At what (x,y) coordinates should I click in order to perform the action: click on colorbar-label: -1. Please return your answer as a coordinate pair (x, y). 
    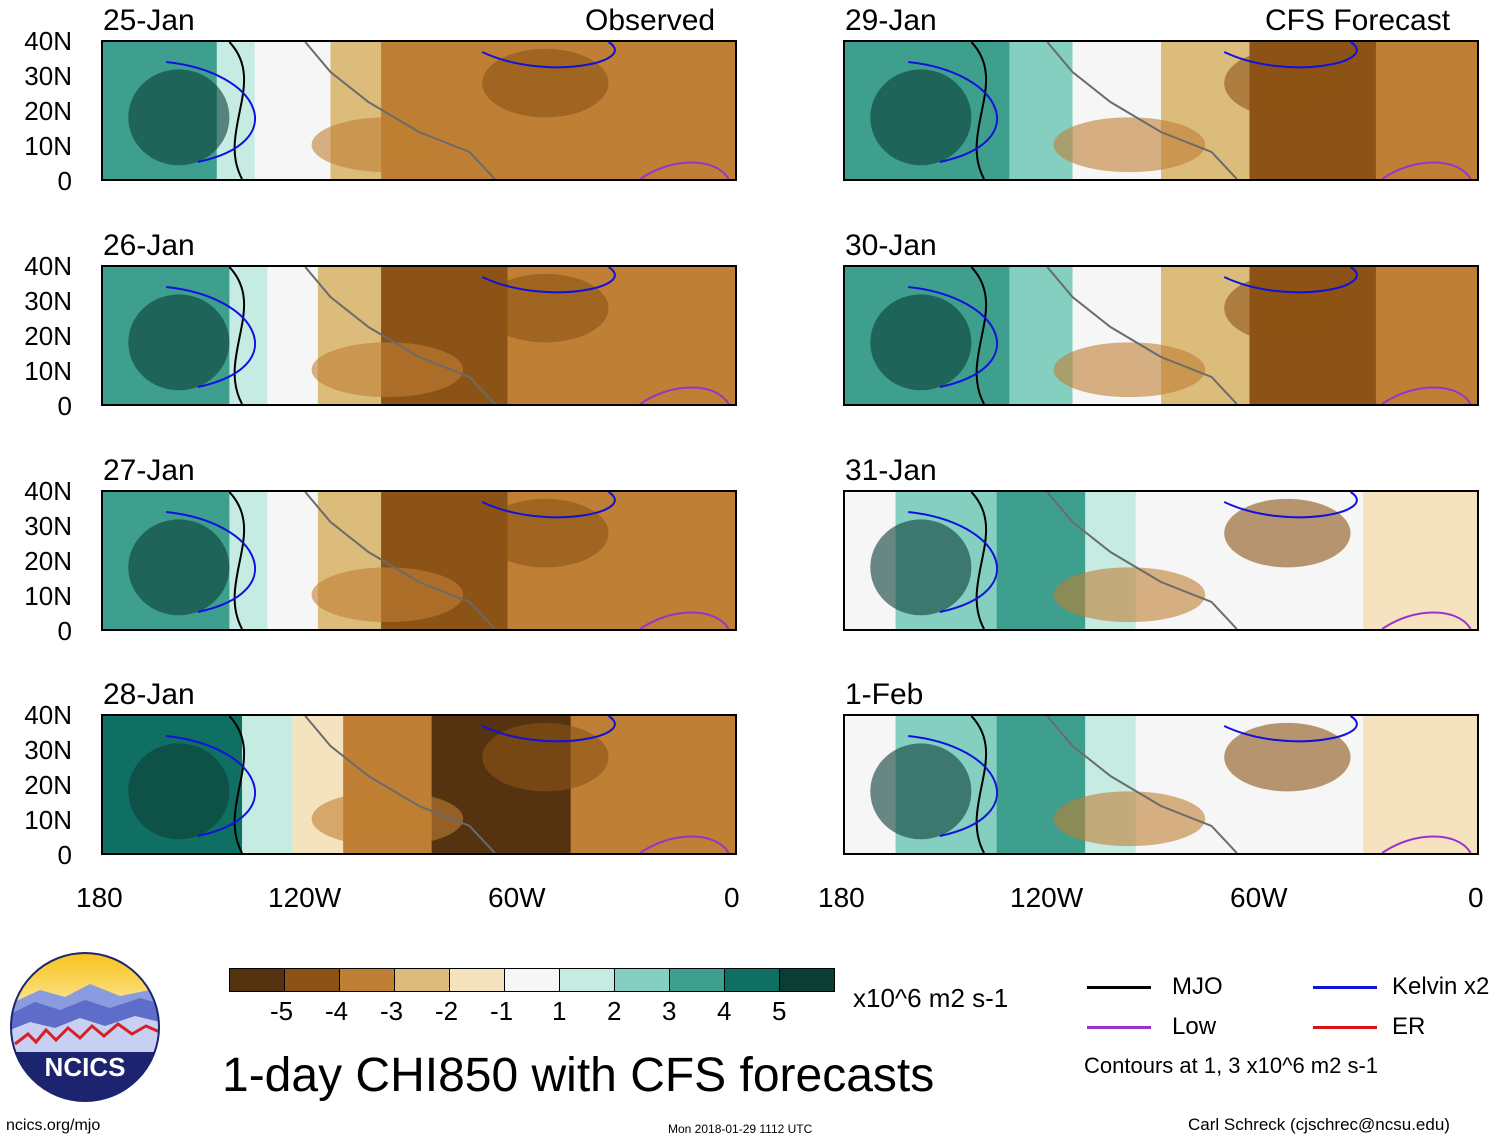
    Looking at the image, I should click on (502, 1011).